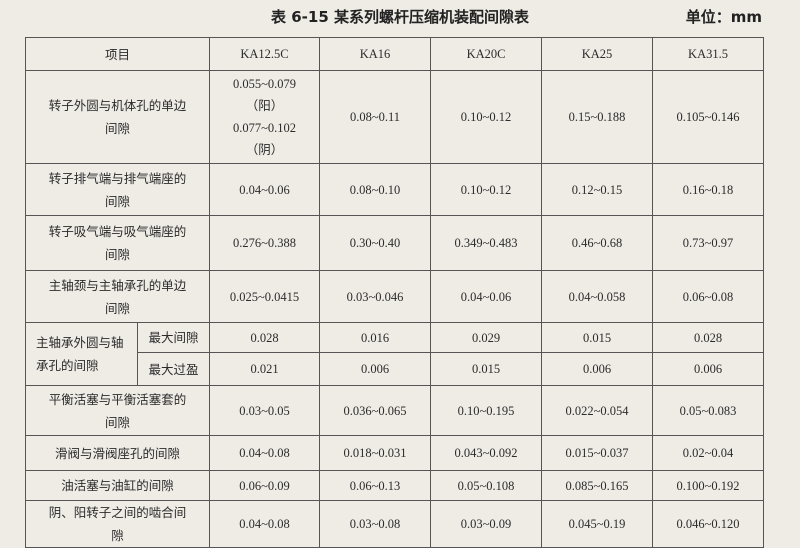  Describe the element at coordinates (375, 410) in the screenshot. I see `value-cell: 0.036~0.065` at that location.